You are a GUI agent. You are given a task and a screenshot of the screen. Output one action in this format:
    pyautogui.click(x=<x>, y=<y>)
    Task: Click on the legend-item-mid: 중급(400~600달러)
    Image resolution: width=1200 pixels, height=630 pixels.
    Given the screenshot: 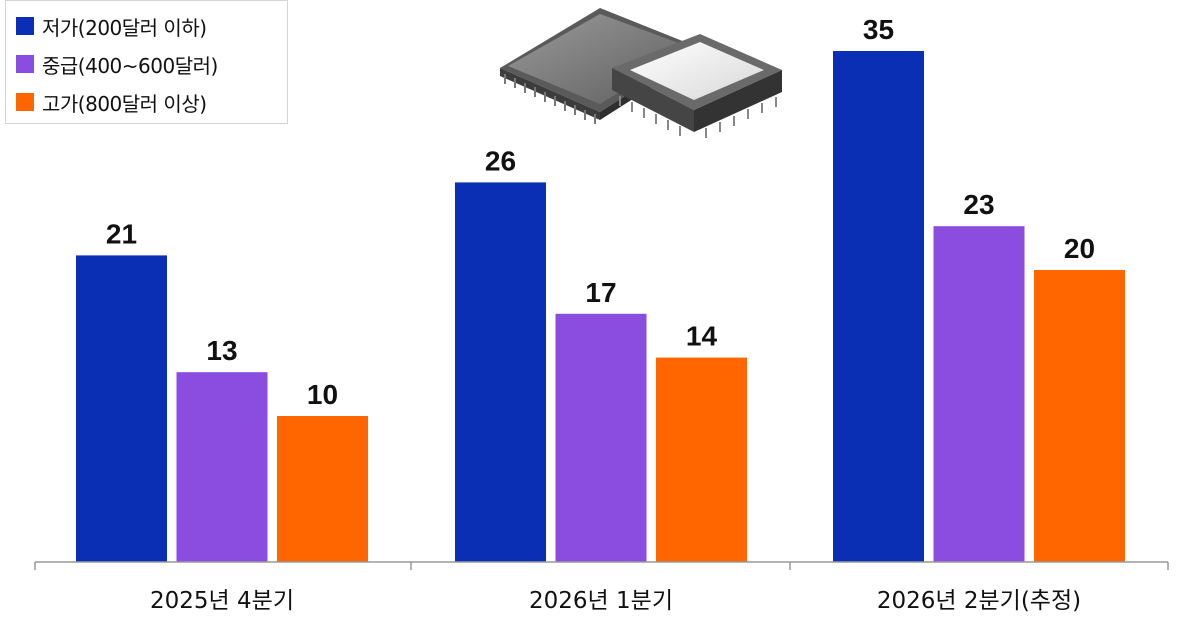 What is the action you would take?
    pyautogui.click(x=151, y=64)
    